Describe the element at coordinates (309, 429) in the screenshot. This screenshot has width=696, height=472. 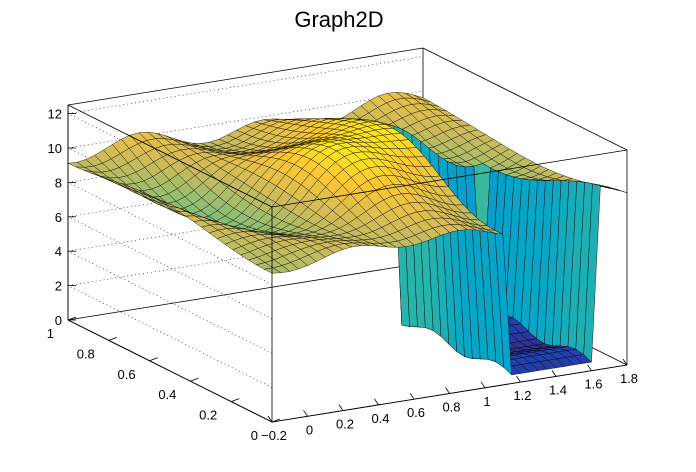
I see `x-tick-label: 0` at that location.